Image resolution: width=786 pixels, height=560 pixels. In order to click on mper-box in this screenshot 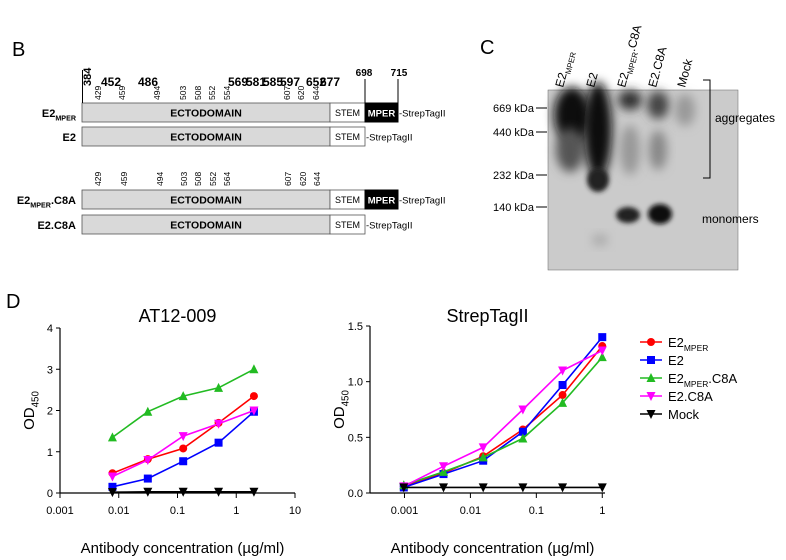, I will do `click(381, 199)`.